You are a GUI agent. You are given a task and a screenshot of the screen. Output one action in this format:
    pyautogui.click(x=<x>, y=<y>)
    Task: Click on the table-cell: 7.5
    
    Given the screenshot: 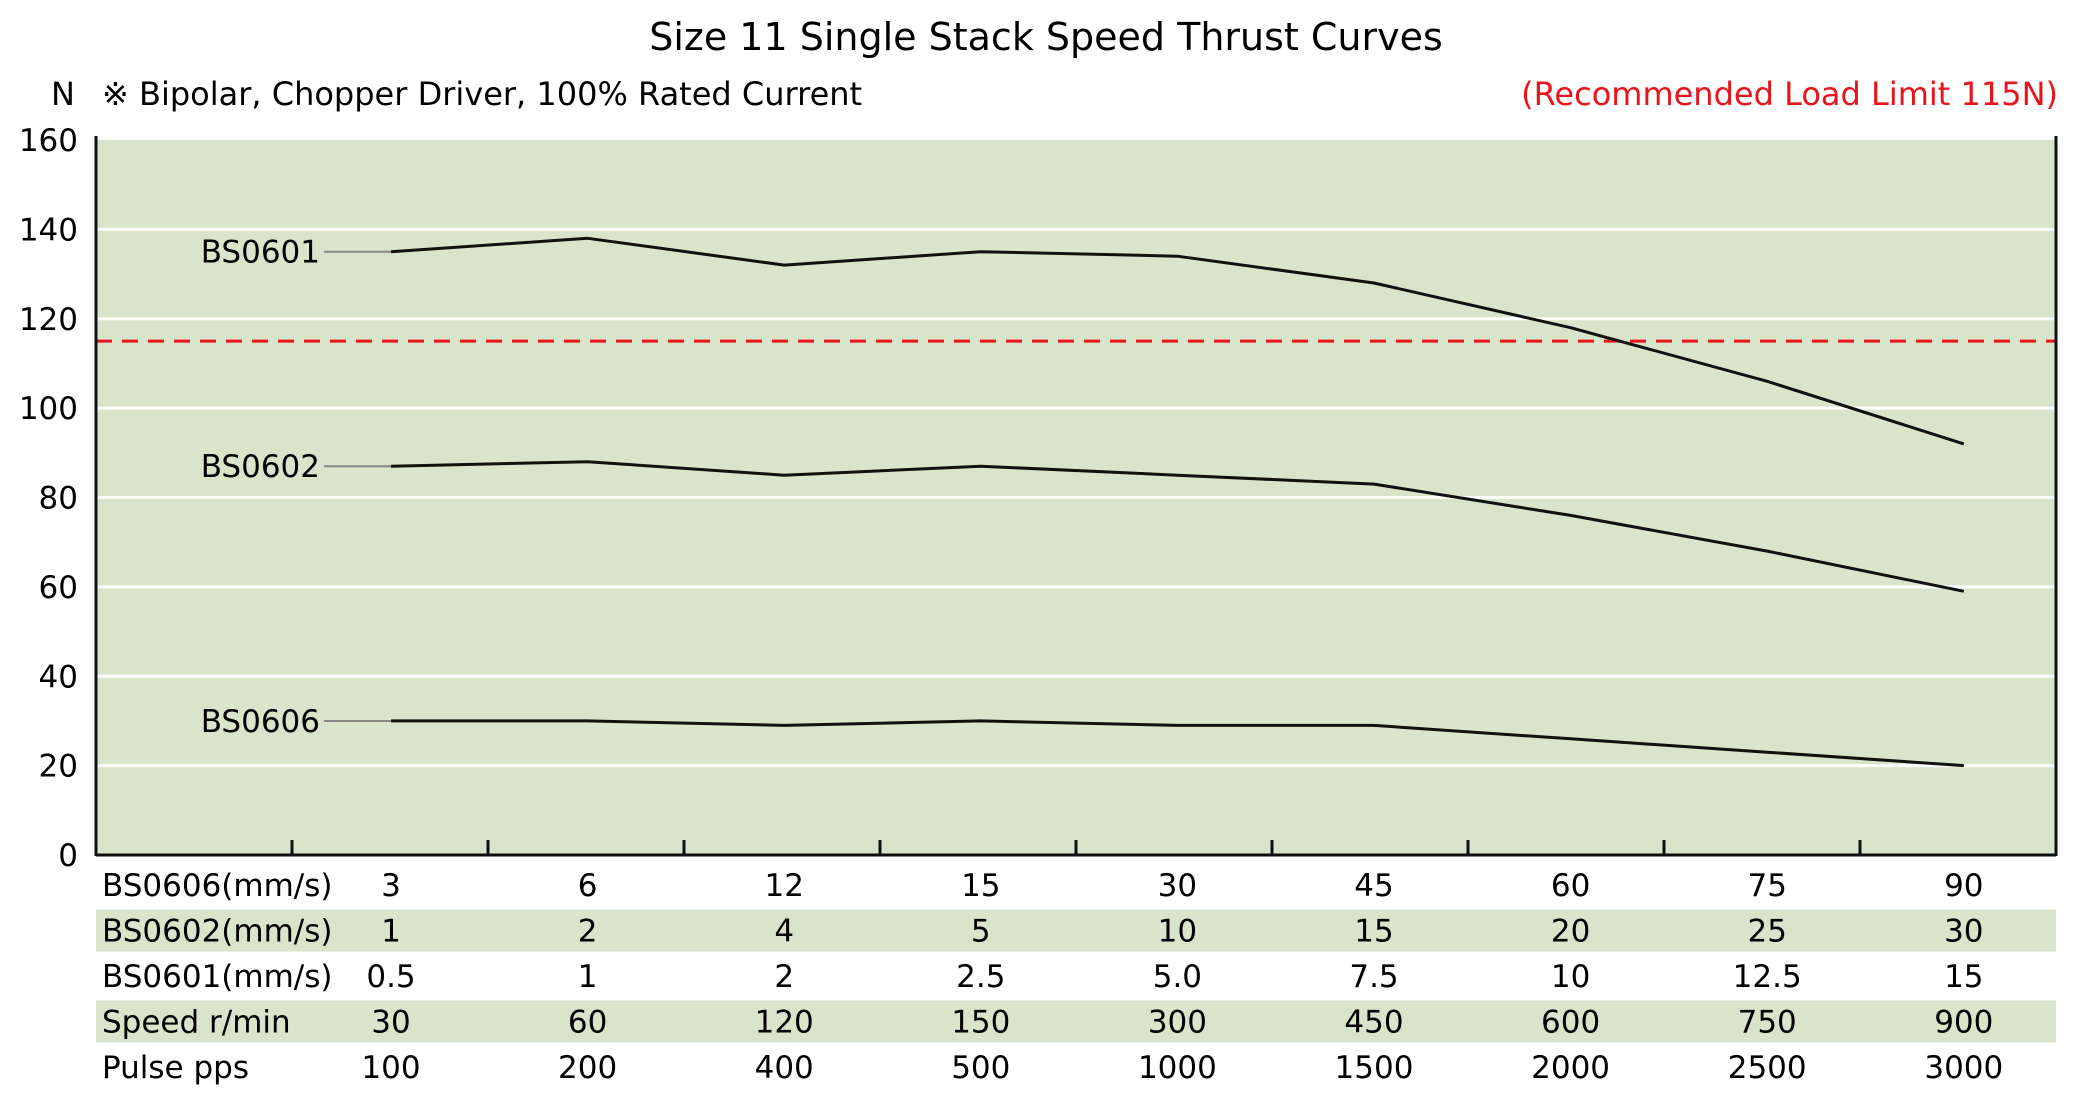 What is the action you would take?
    pyautogui.click(x=1373, y=977)
    